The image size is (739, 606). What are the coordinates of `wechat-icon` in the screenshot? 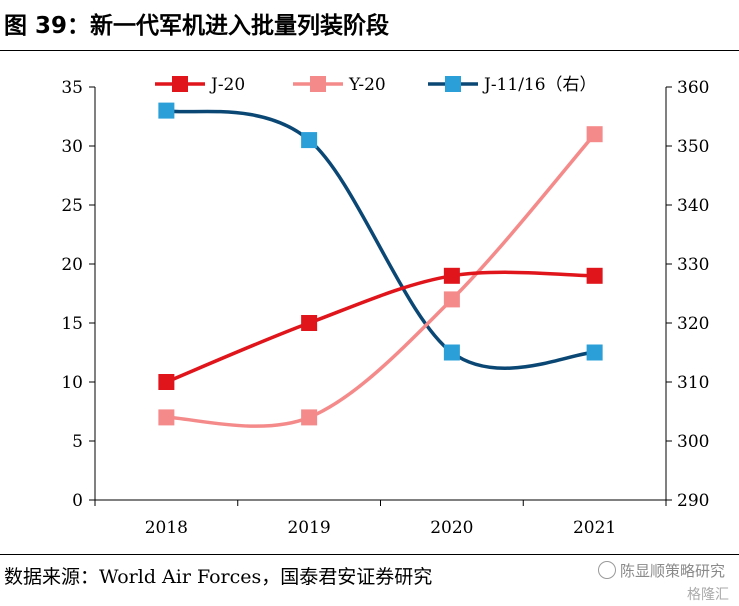 It's located at (606, 570).